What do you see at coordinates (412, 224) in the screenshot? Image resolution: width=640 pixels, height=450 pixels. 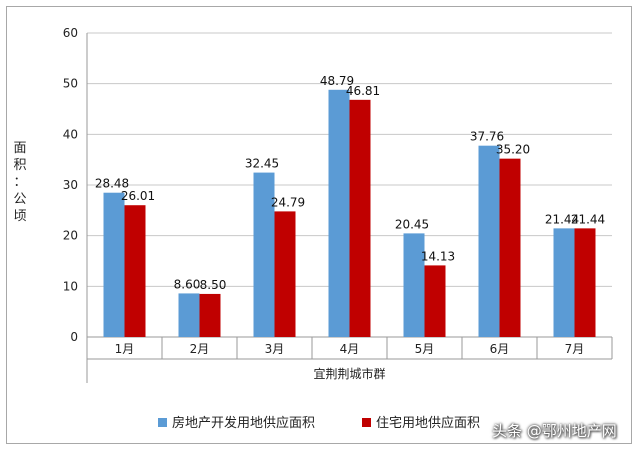 I see `data-label: 20.45` at bounding box center [412, 224].